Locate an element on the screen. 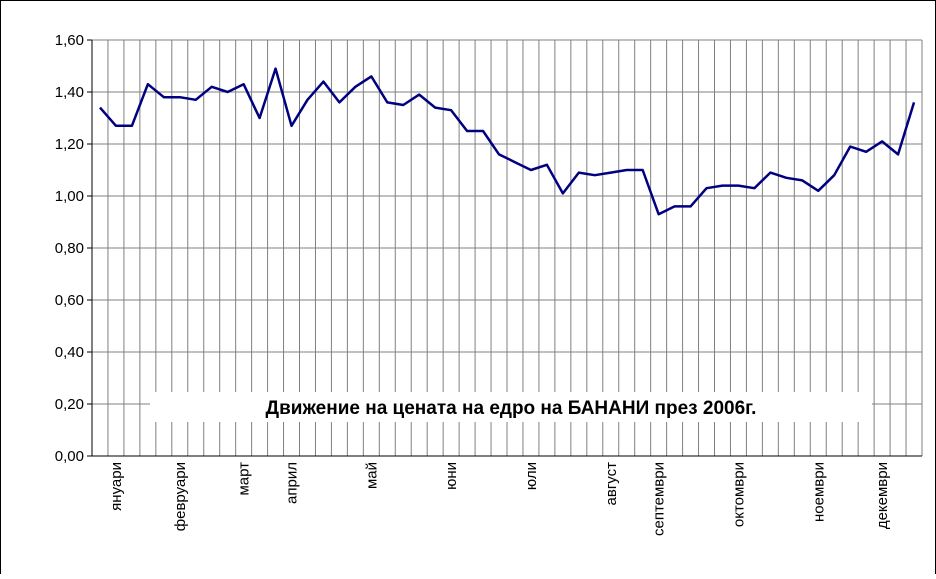 The image size is (936, 579). y-tick-label: 0,00 is located at coordinates (69, 456).